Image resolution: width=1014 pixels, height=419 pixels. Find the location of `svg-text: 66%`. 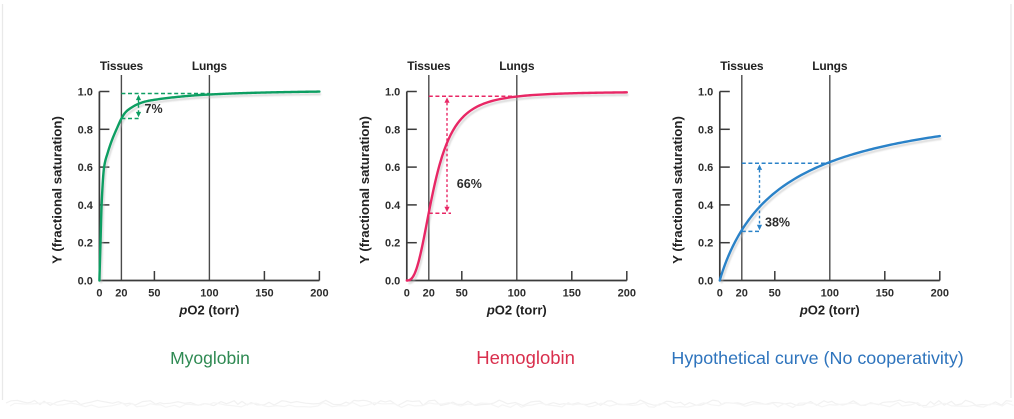

svg-text: 66% is located at coordinates (469, 184).